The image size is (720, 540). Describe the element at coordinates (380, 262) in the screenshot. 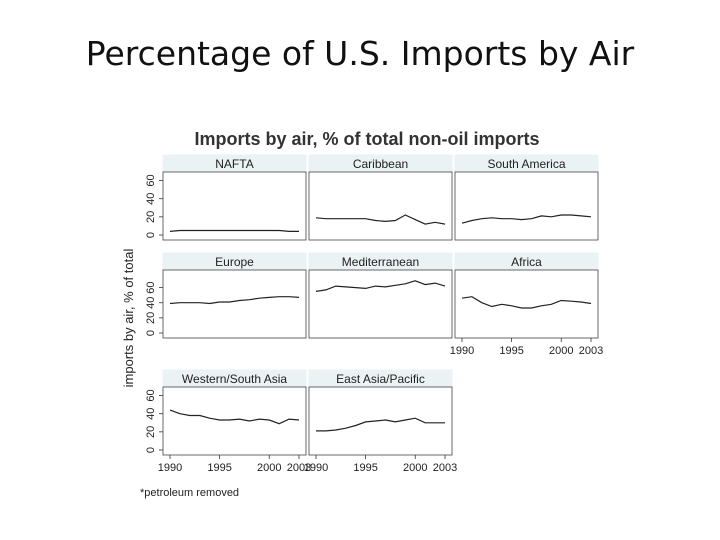

I see `panel-title: Mediterranean` at that location.